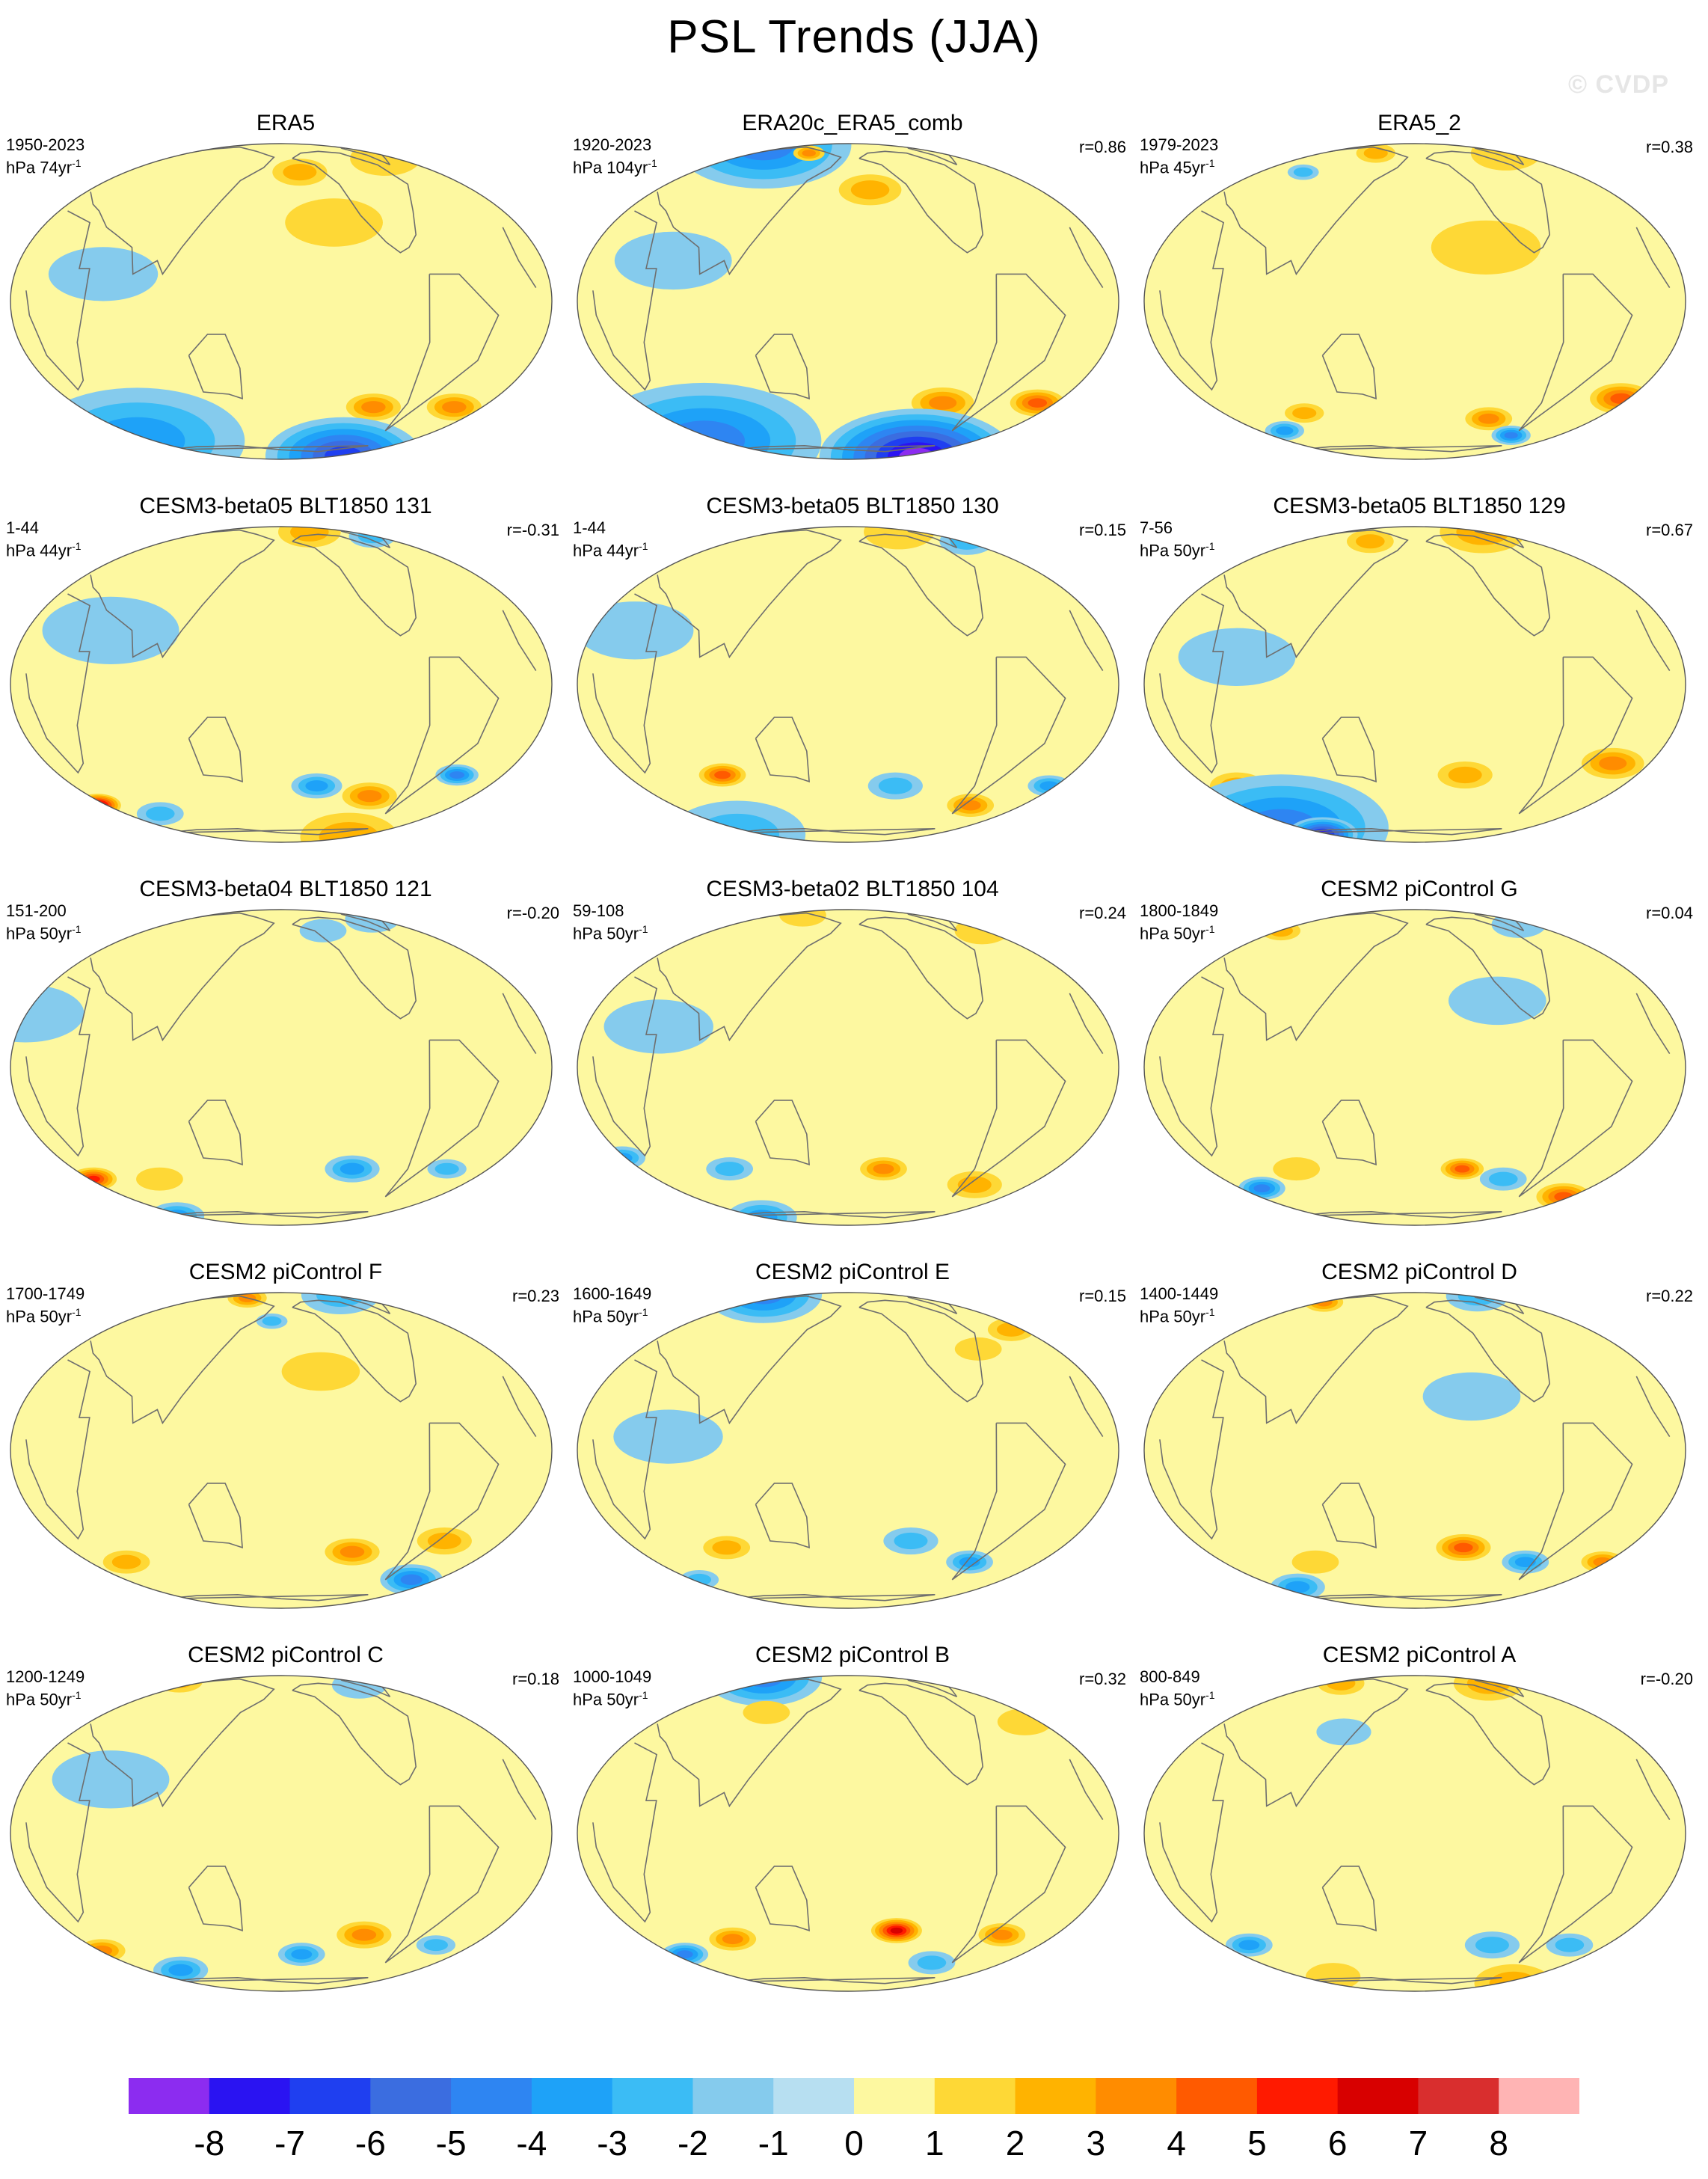 This screenshot has width=1708, height=2179. What do you see at coordinates (1102, 913) in the screenshot?
I see `panel-correlation: r=0.24` at bounding box center [1102, 913].